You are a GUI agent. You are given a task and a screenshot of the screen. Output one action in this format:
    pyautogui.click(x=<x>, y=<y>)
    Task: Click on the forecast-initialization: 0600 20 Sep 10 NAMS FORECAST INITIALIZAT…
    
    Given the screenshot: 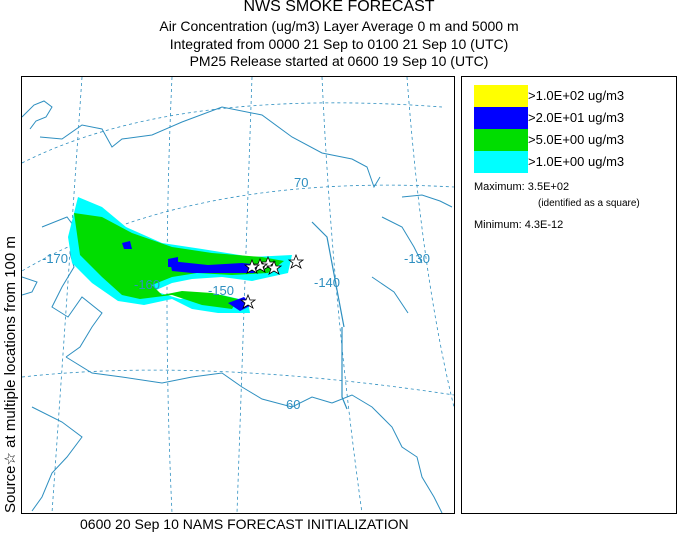 What is the action you would take?
    pyautogui.click(x=244, y=524)
    